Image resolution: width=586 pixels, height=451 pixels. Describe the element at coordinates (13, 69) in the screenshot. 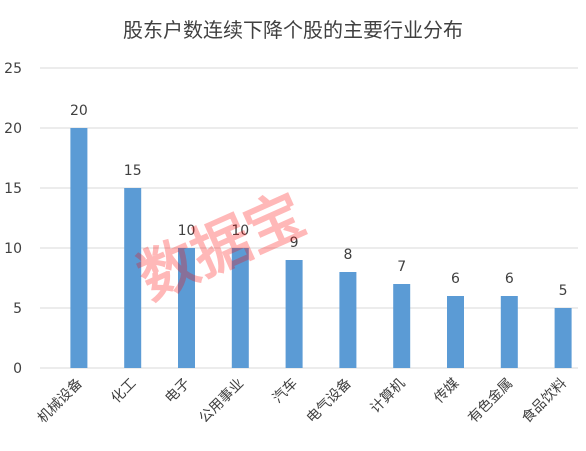

I see `y-tick-label: 25` at that location.